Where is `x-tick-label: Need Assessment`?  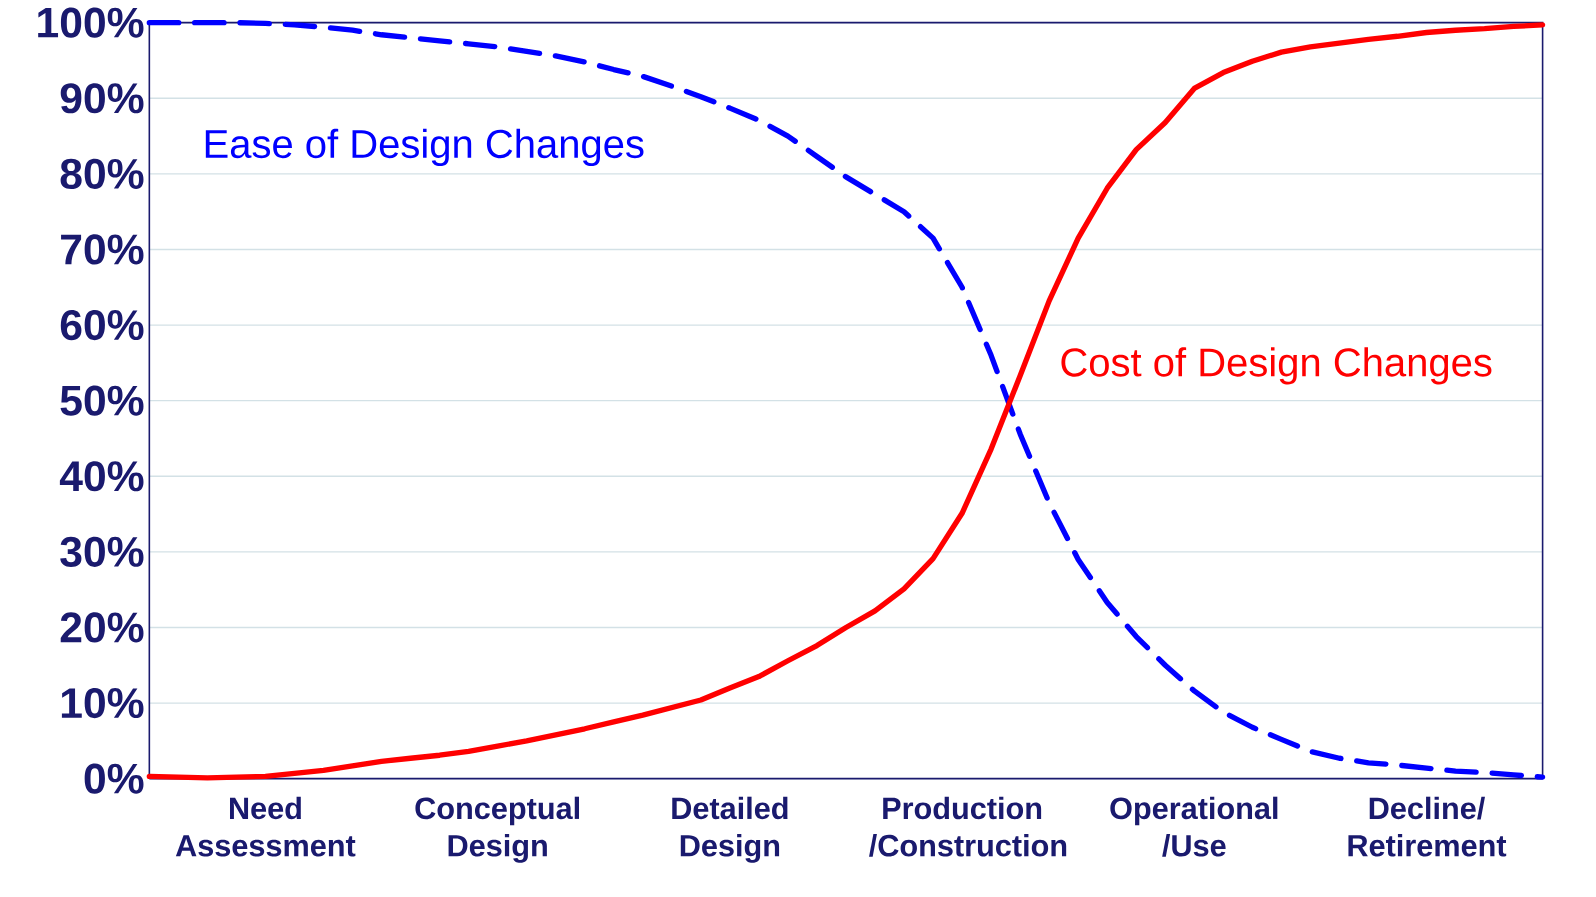
x-tick-label: Need Assessment is located at coordinates (265, 826).